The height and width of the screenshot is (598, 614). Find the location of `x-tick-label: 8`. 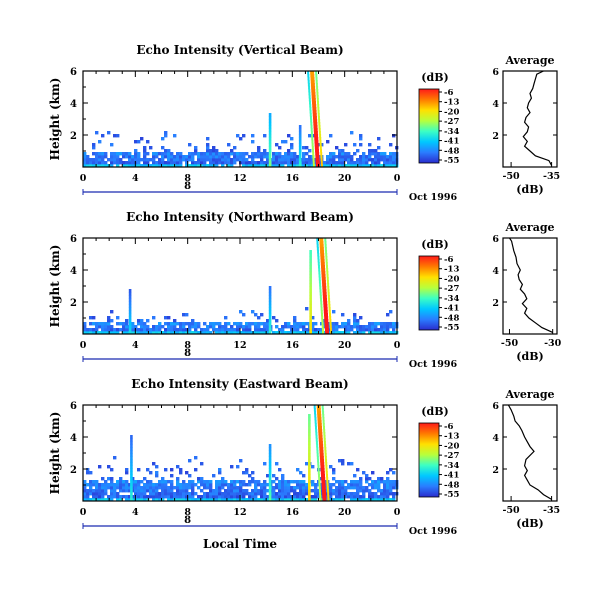

x-tick-label: 8 is located at coordinates (187, 512).